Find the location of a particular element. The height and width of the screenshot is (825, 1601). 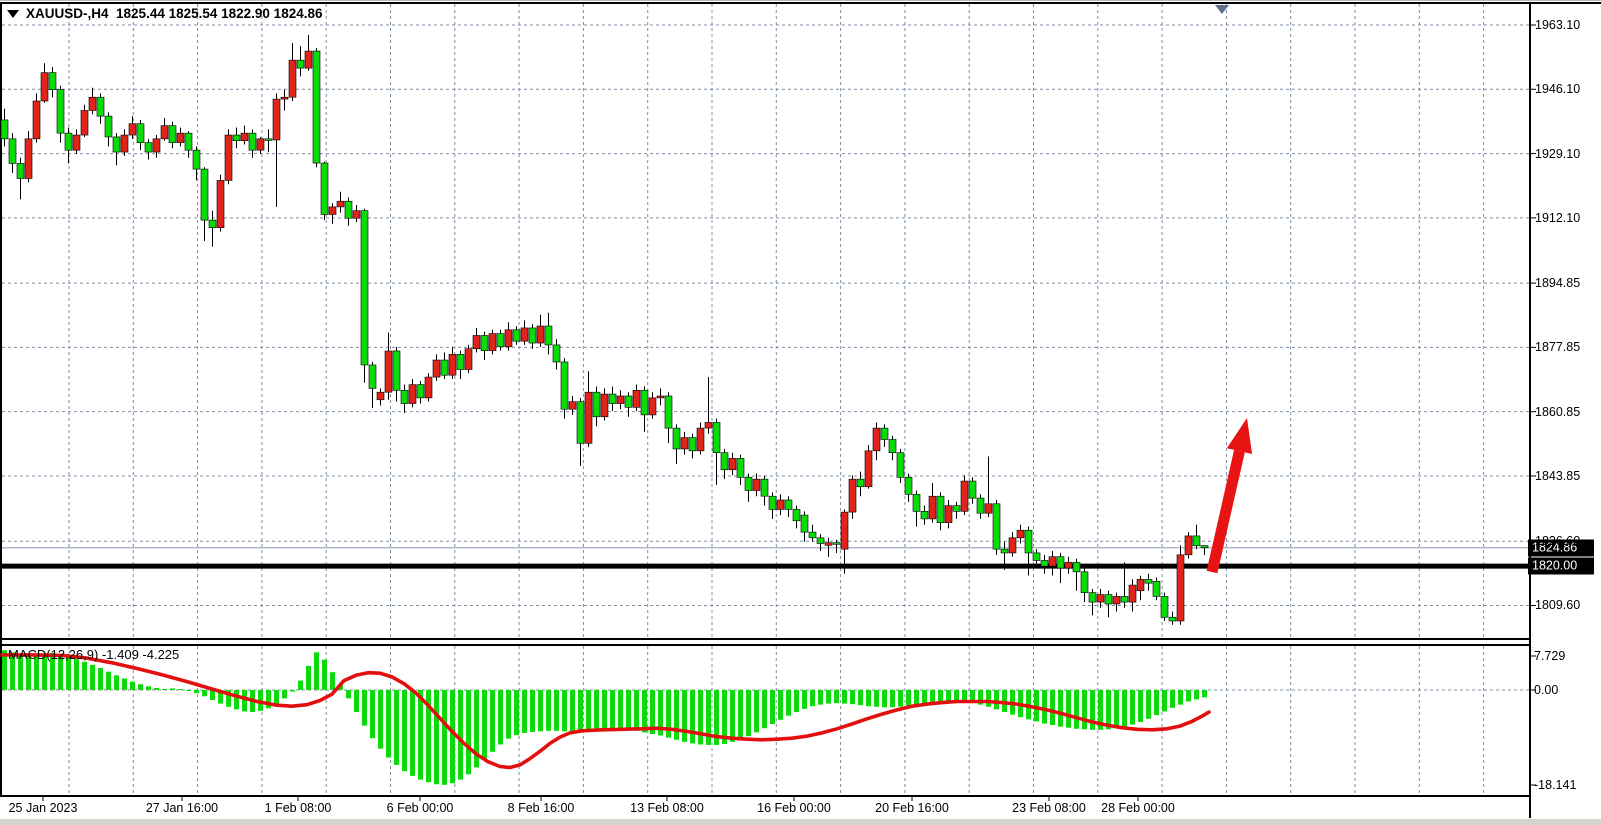

indicator-panel-divider-lower is located at coordinates (765, 645).